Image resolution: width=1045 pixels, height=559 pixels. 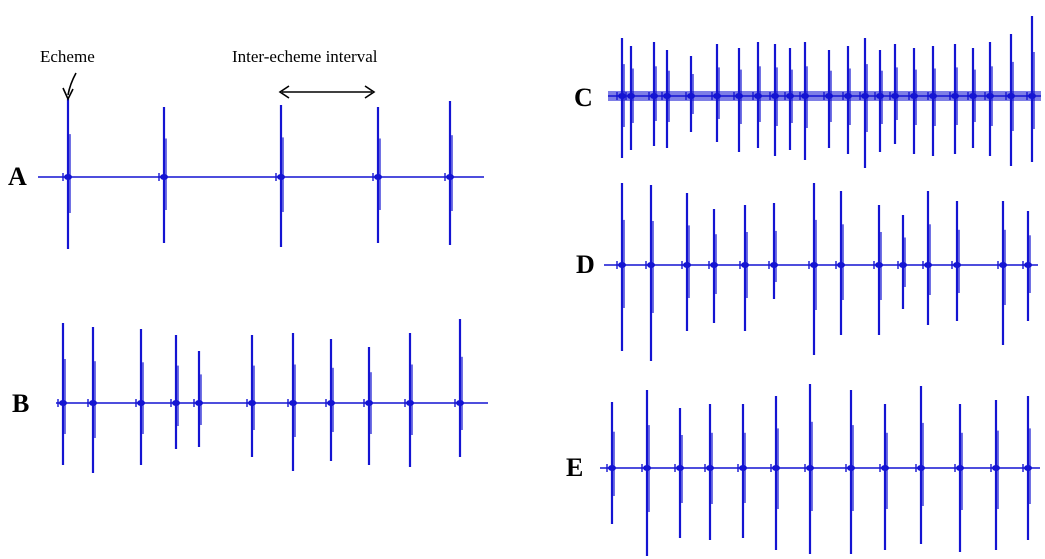 What do you see at coordinates (258, 174) in the screenshot?
I see `panel-a-echemes` at bounding box center [258, 174].